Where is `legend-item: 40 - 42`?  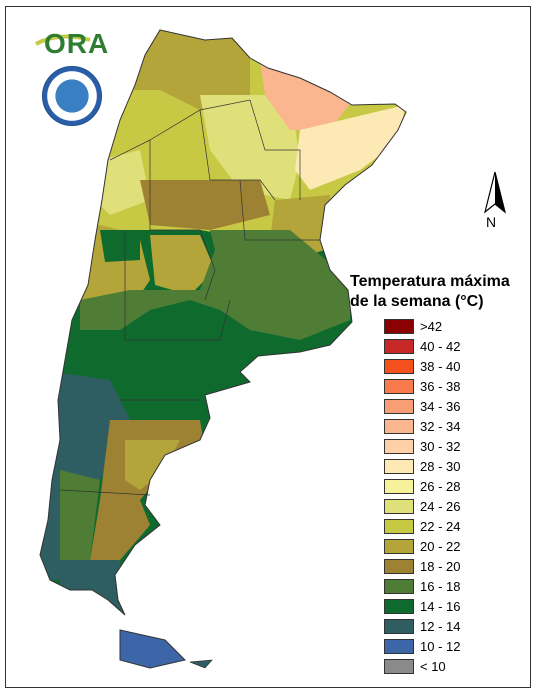
legend-item: 40 - 42 is located at coordinates (422, 346).